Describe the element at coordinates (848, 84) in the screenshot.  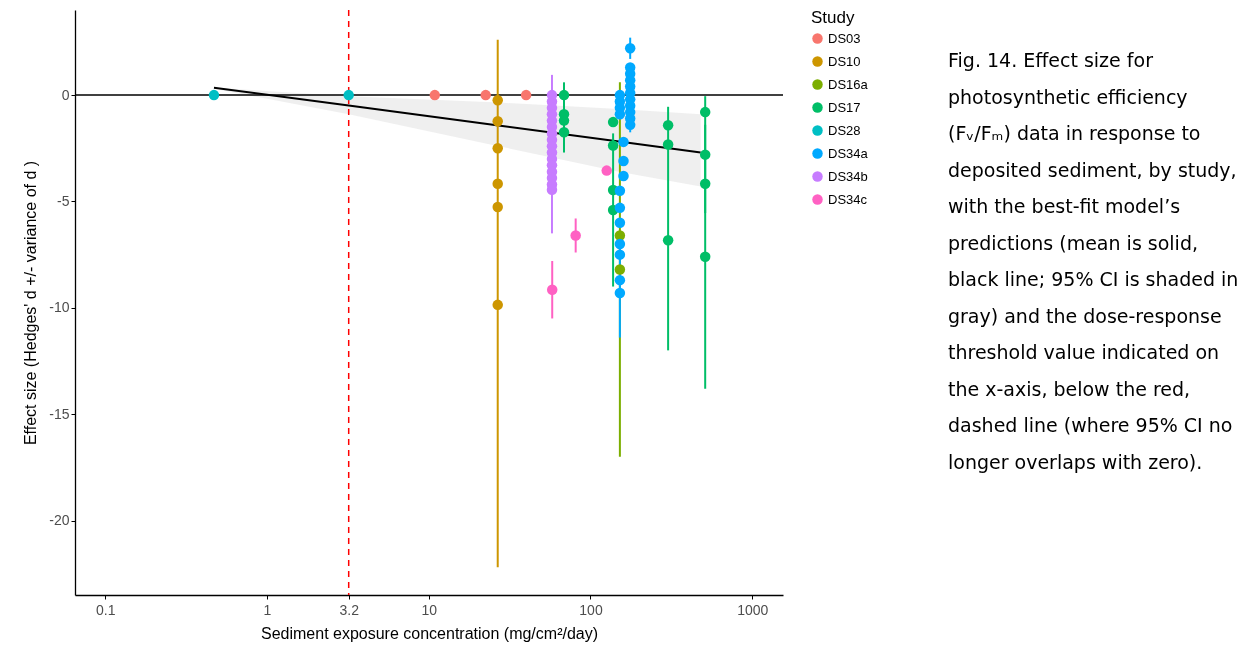
I see `legend-label: DS16a` at that location.